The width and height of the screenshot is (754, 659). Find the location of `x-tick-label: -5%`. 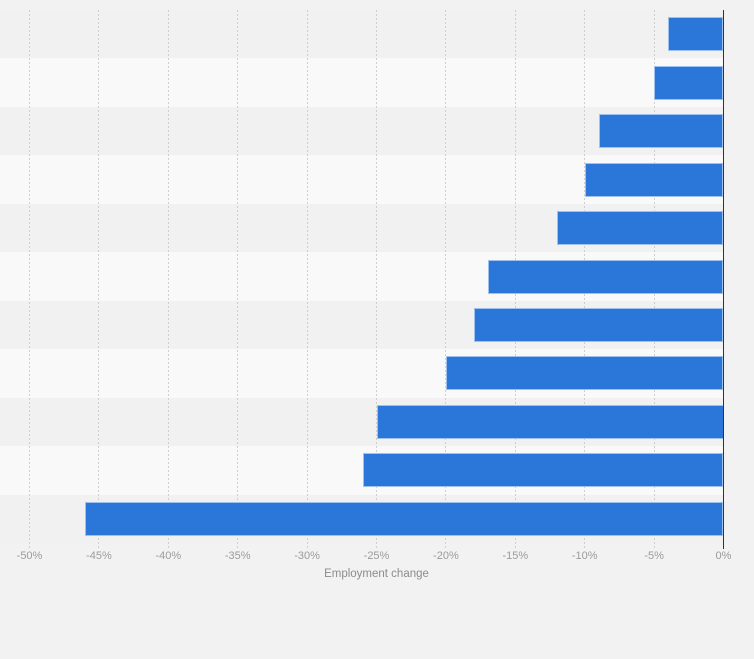

x-tick-label: -5% is located at coordinates (654, 556).